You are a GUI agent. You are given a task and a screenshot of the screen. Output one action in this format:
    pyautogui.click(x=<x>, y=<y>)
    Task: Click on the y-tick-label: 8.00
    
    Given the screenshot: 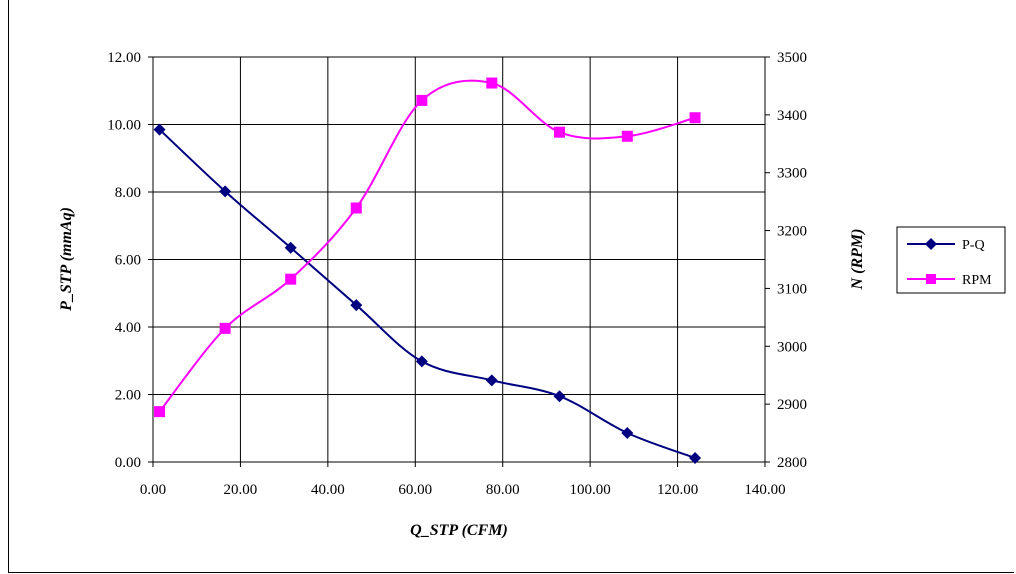 What is the action you would take?
    pyautogui.click(x=128, y=193)
    